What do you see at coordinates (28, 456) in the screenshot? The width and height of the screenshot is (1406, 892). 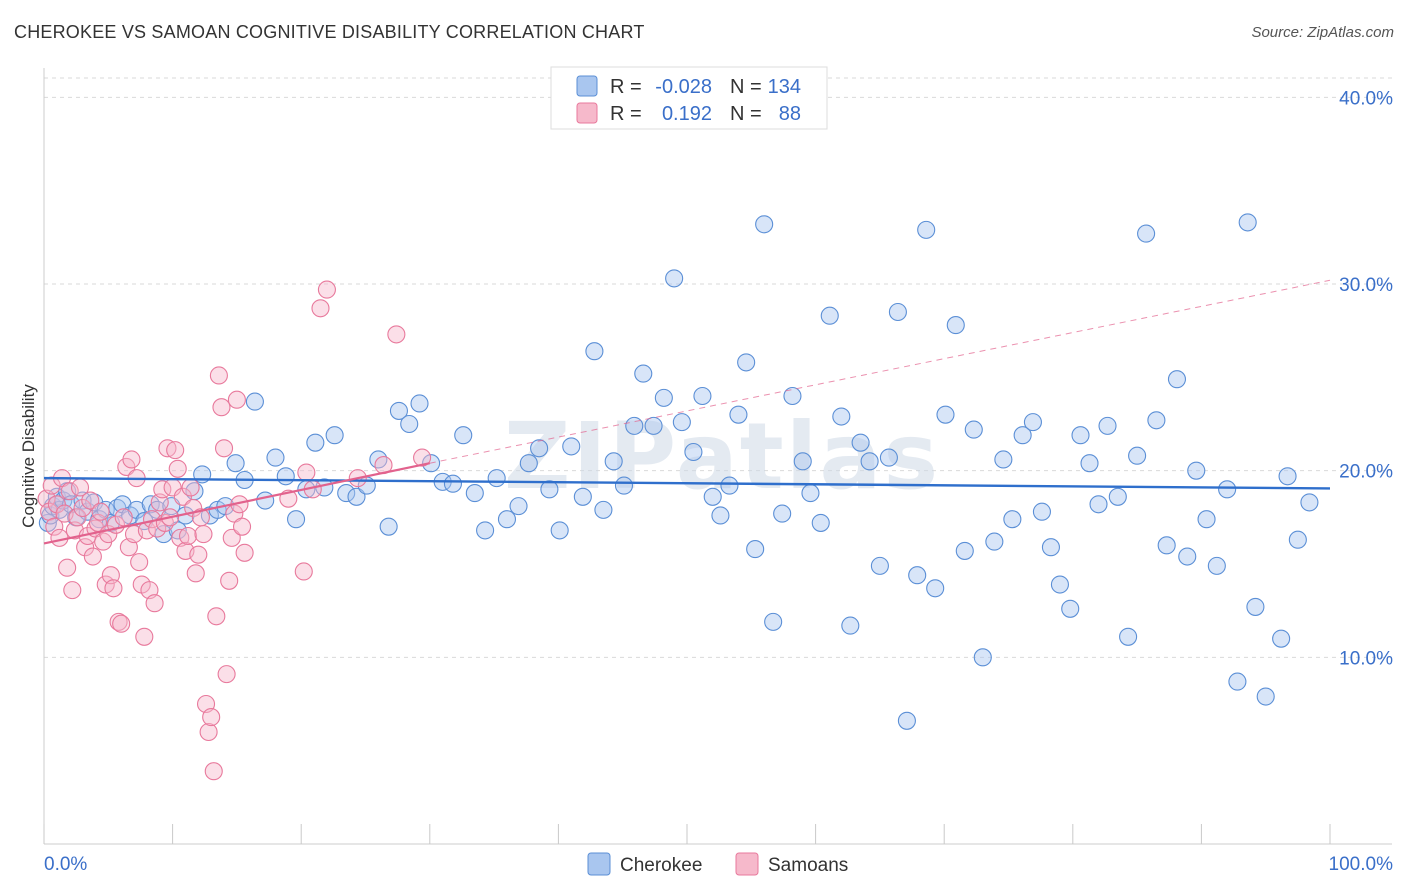 I see `y-axis-label: Cognitive Disability` at bounding box center [28, 456].